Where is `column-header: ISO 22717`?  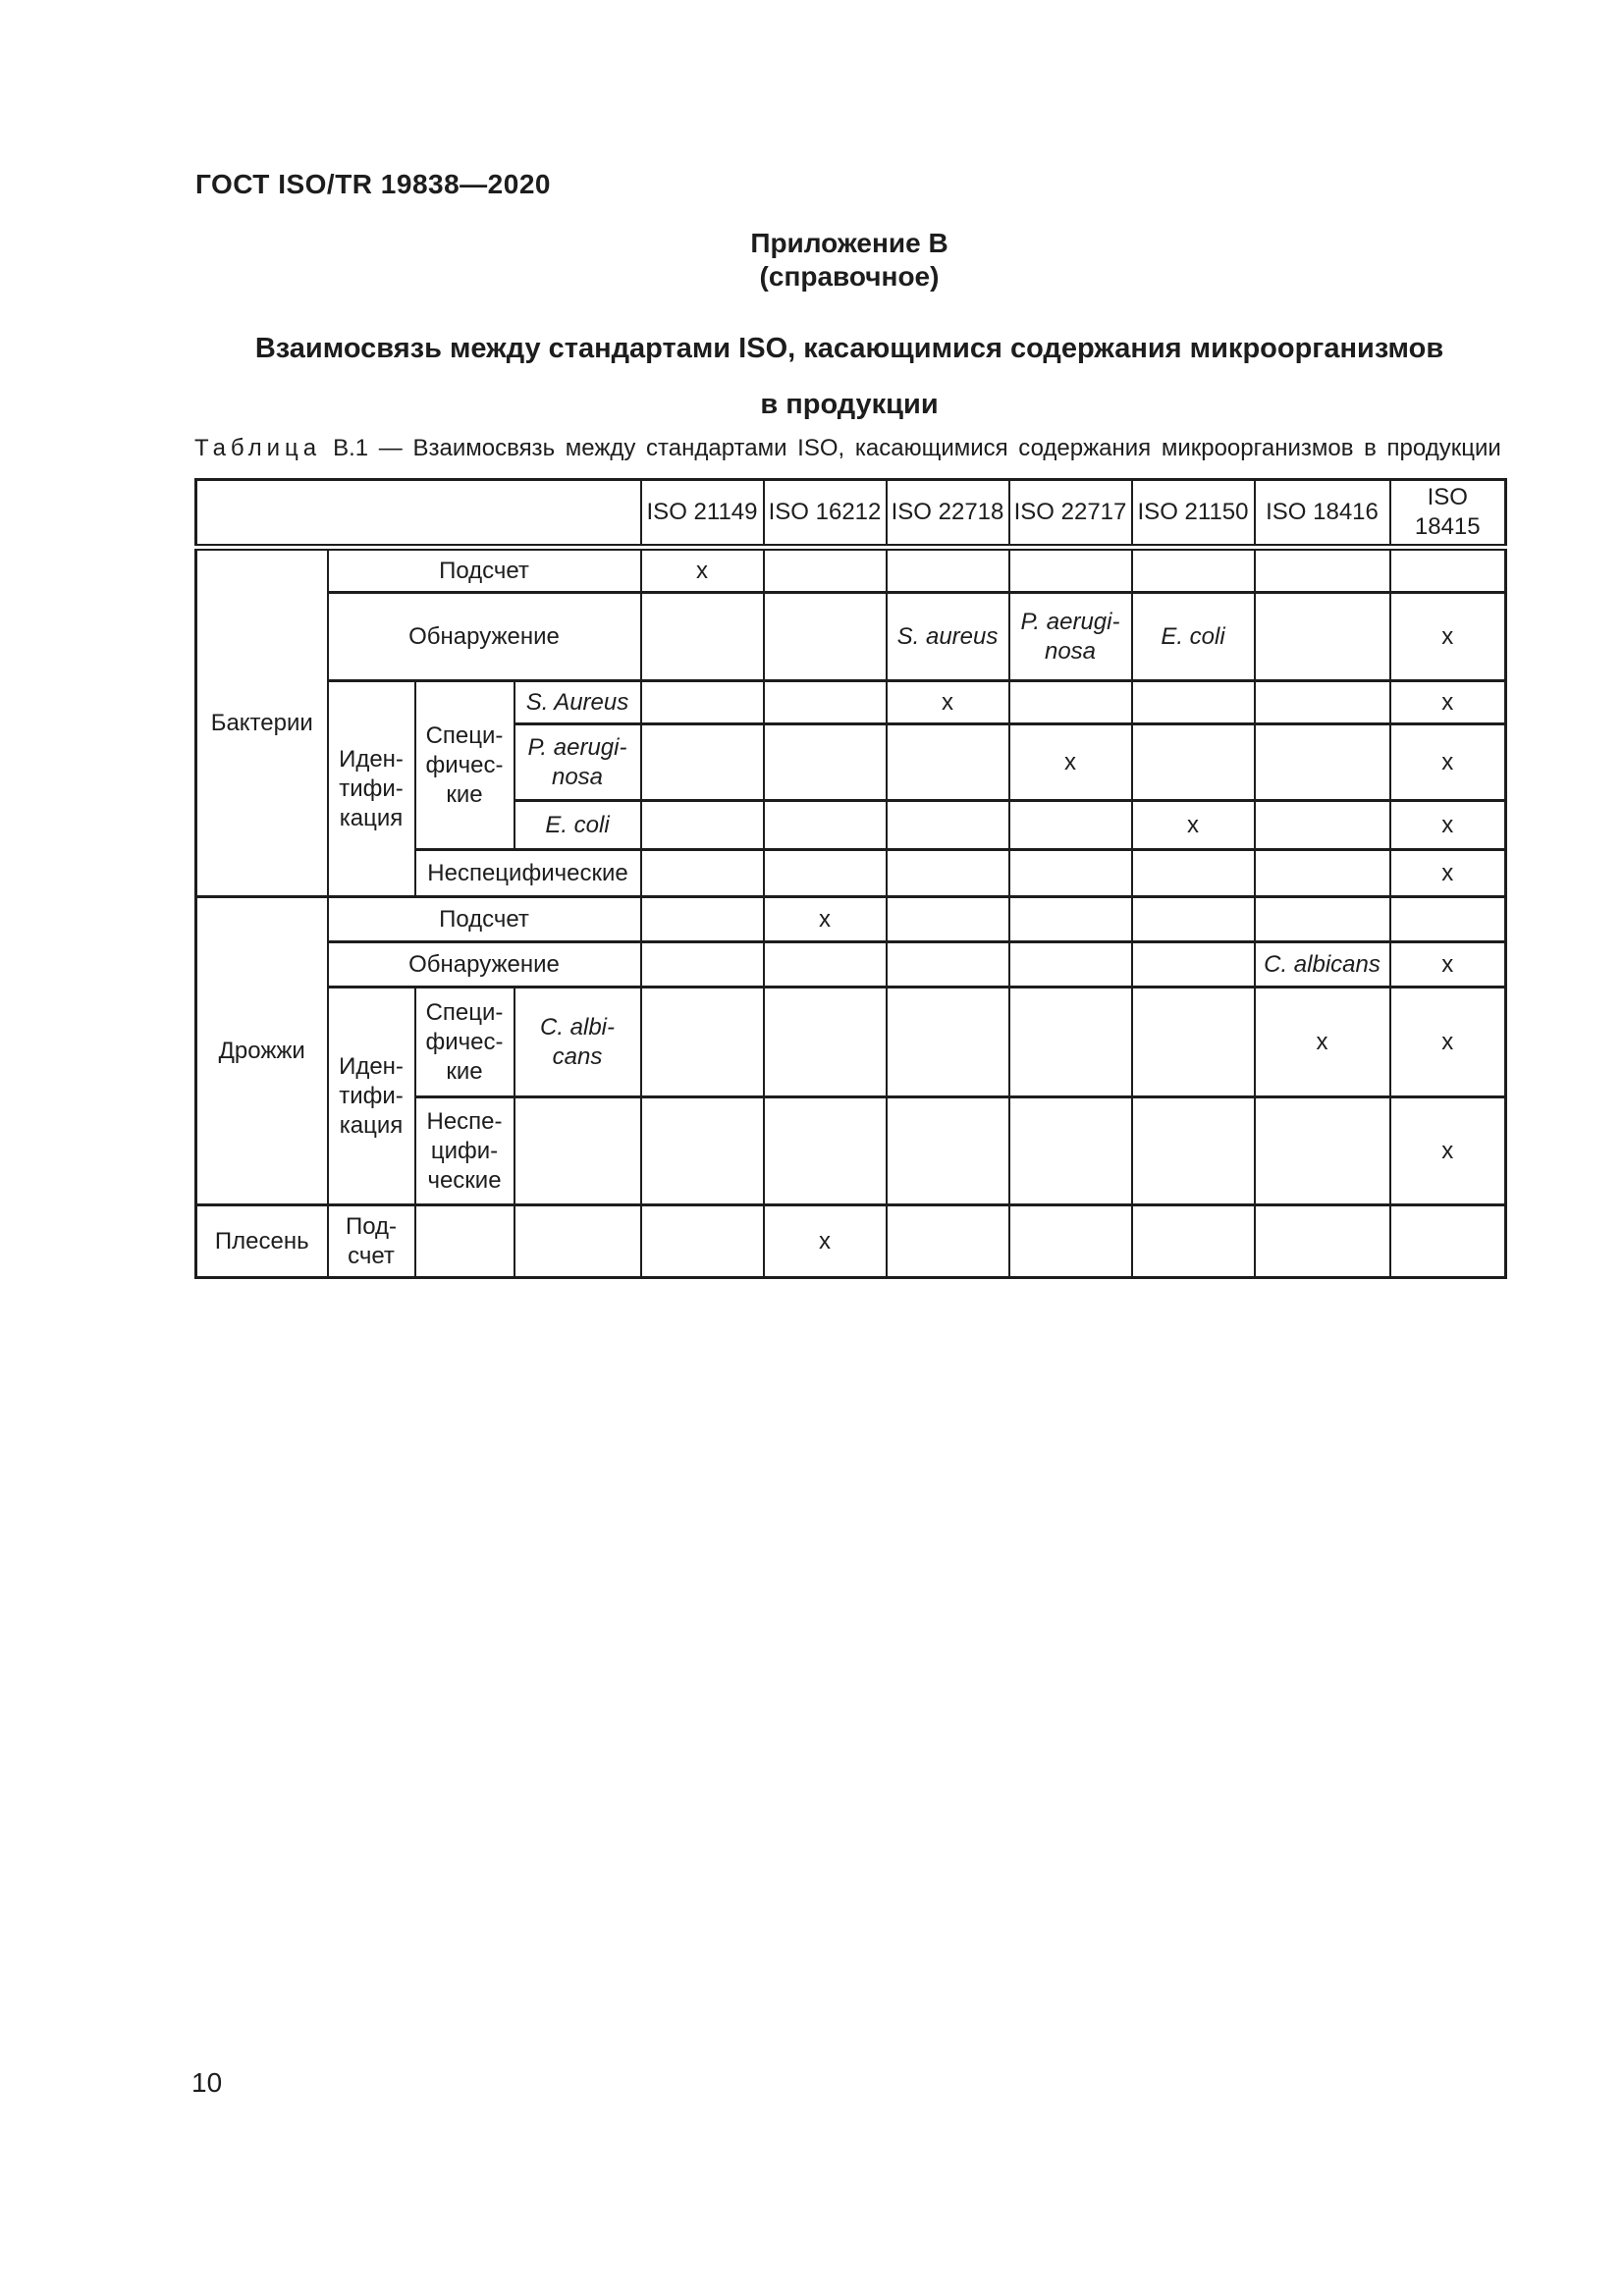 column-header: ISO 22717 is located at coordinates (1070, 514).